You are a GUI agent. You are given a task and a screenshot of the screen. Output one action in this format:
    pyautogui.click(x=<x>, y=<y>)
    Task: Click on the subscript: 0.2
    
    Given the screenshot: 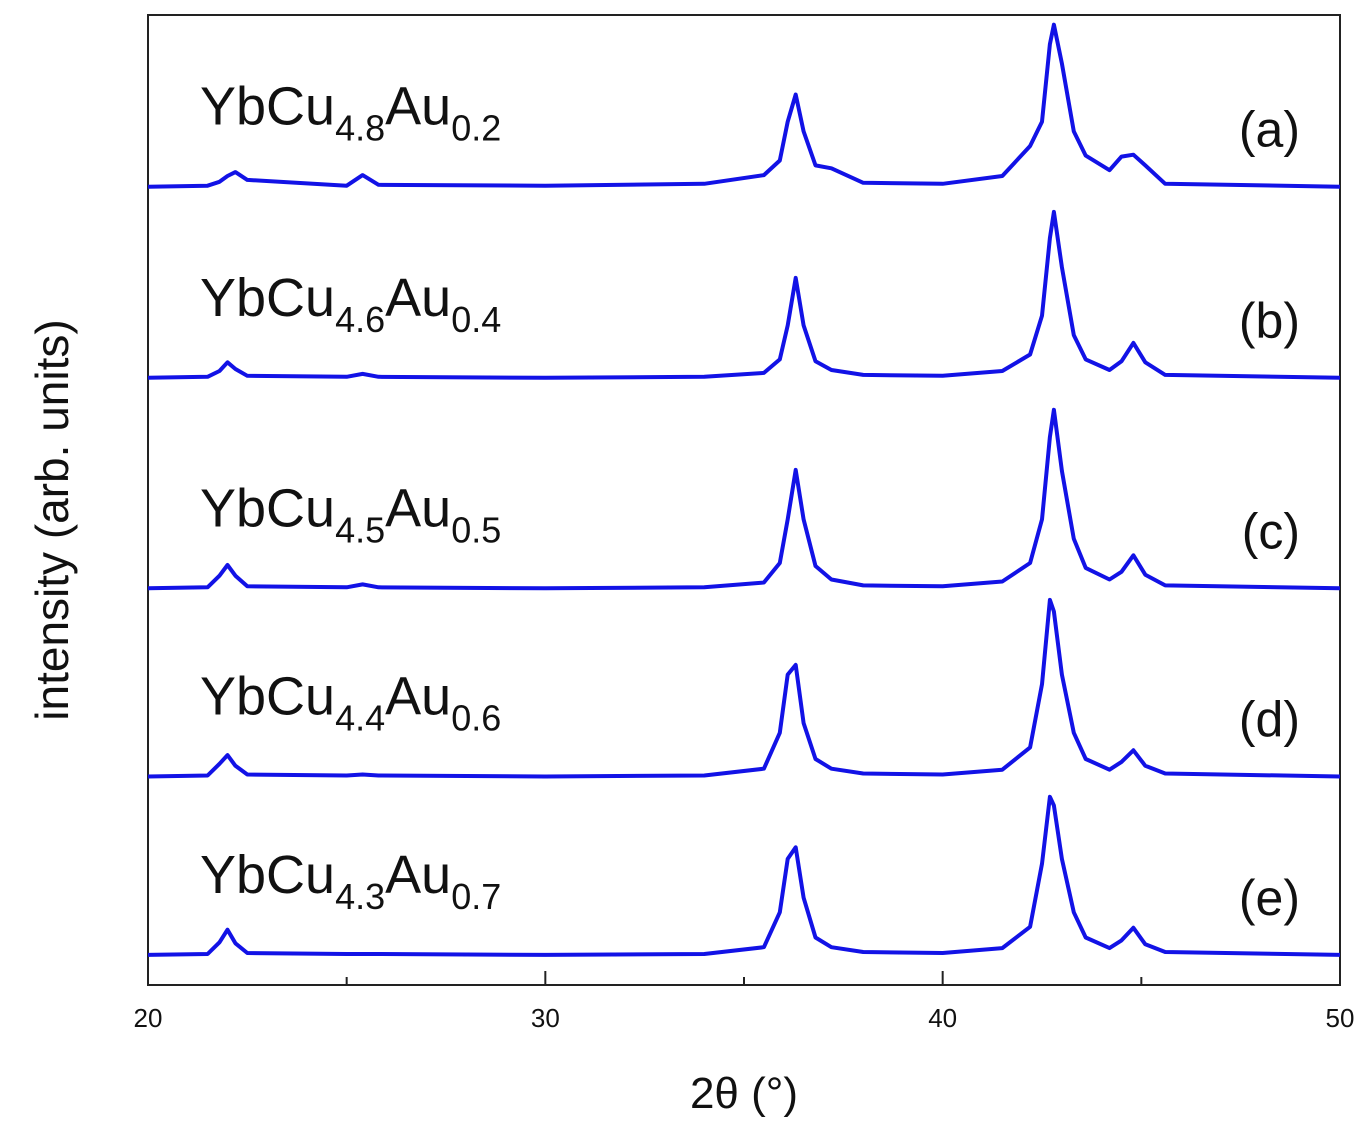 What is the action you would take?
    pyautogui.click(x=476, y=128)
    